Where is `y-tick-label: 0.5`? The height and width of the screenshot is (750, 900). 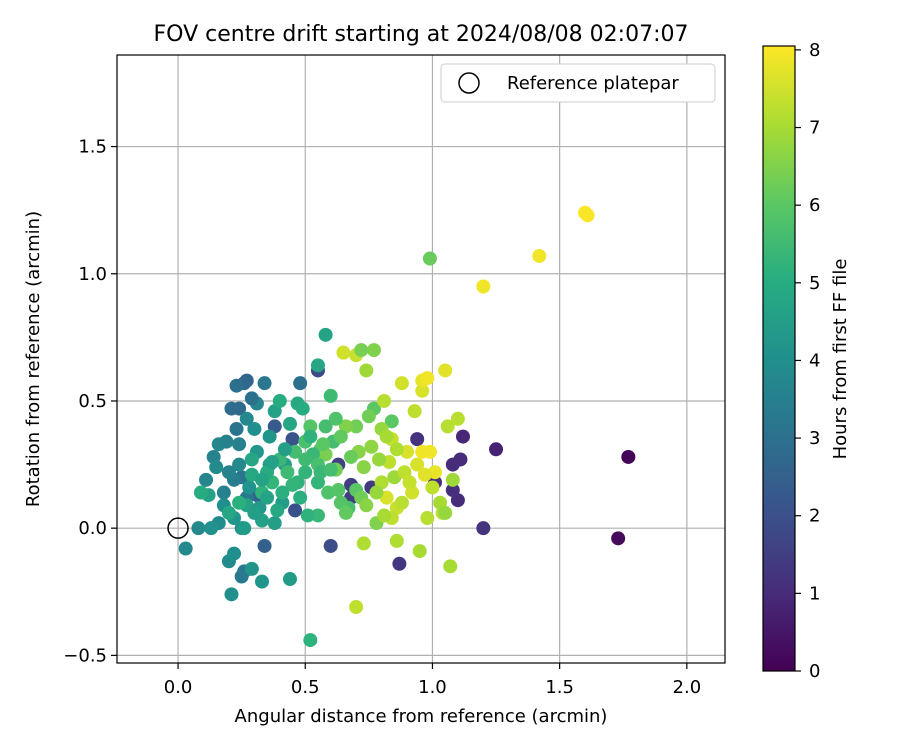 y-tick-label: 0.5 is located at coordinates (92, 401).